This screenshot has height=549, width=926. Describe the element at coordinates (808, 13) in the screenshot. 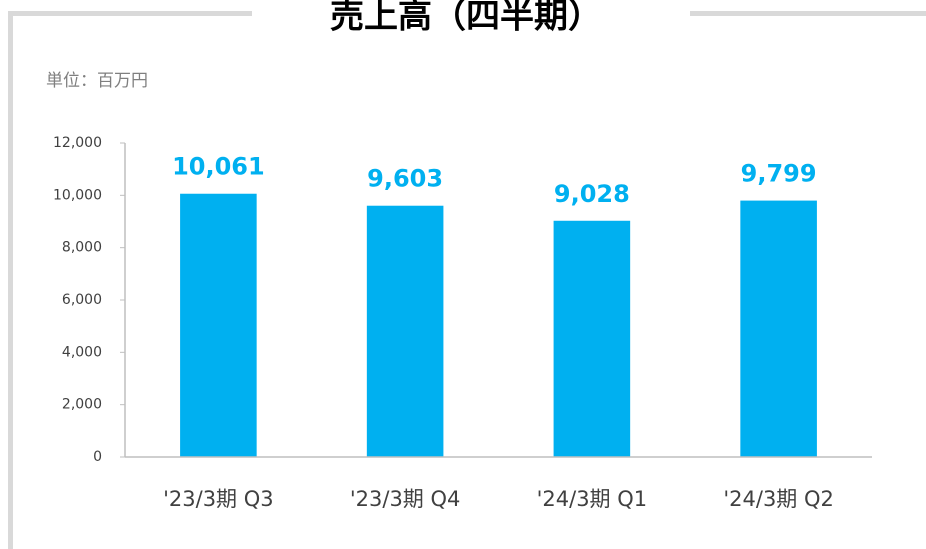

I see `frame-top-right` at that location.